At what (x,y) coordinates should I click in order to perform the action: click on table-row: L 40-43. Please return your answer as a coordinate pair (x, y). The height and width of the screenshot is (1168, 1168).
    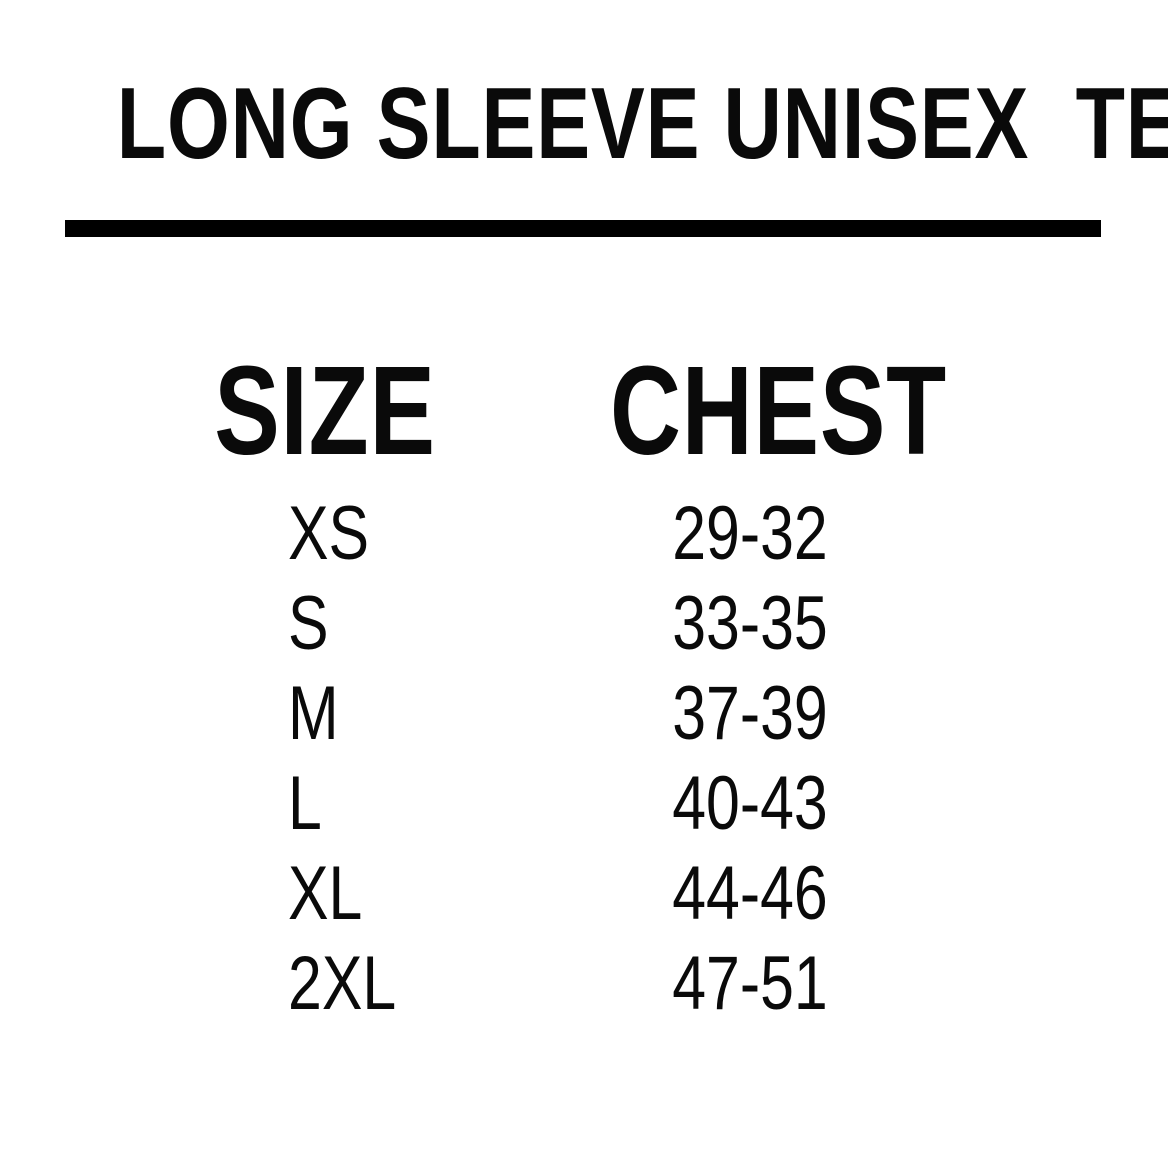
    Looking at the image, I should click on (584, 811).